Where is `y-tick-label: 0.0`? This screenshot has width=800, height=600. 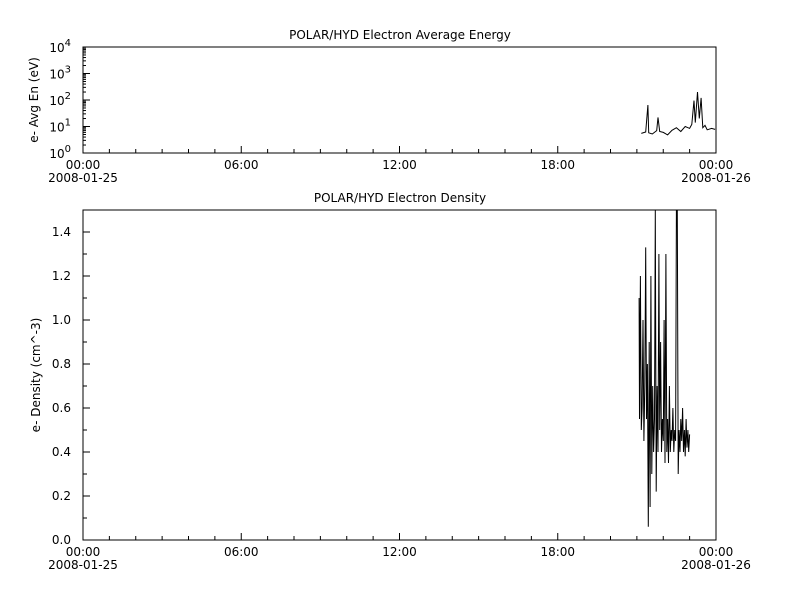 y-tick-label: 0.0 is located at coordinates (61, 540).